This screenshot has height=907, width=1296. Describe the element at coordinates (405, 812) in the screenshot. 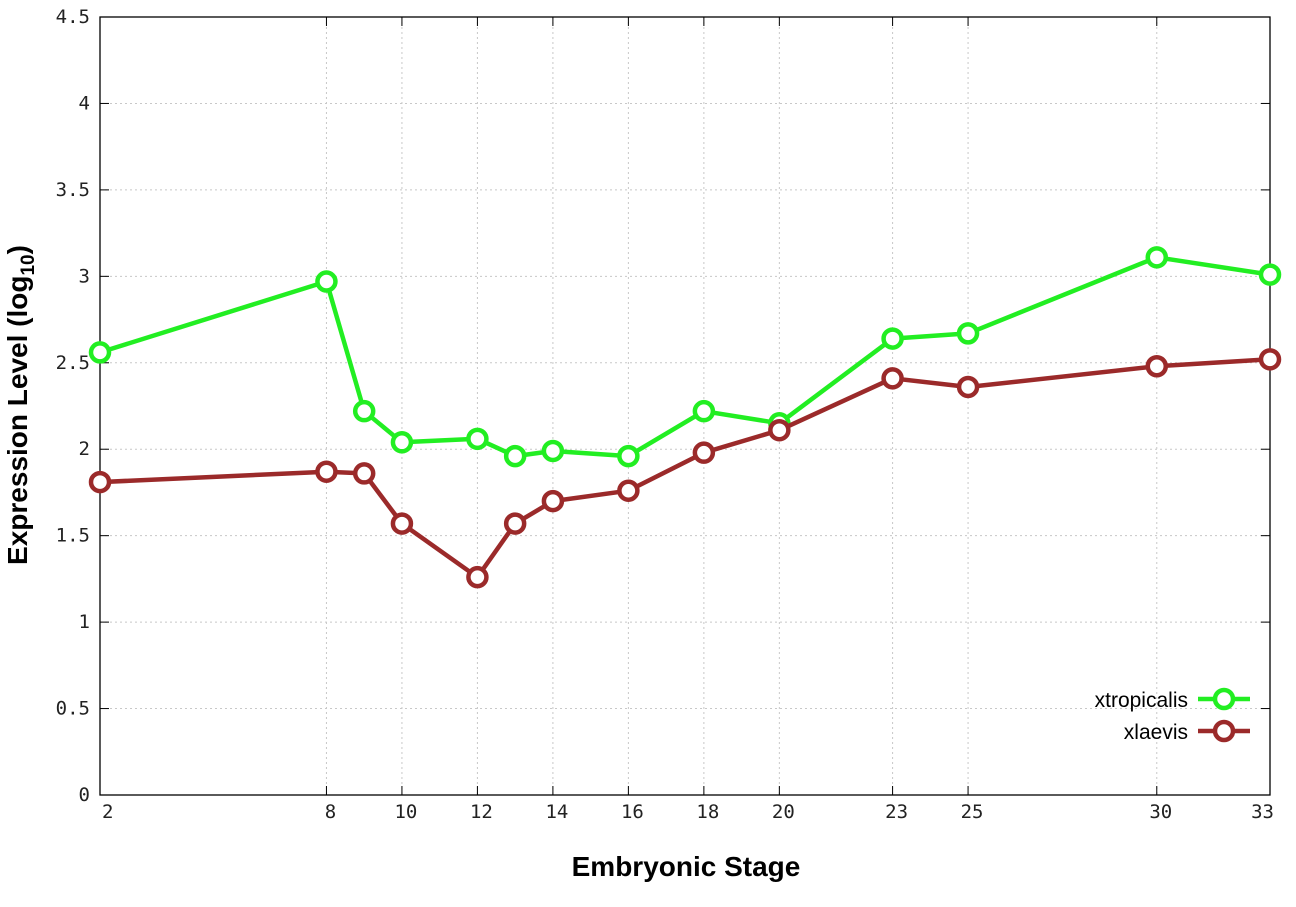

I see `x-tick-label: 10` at that location.